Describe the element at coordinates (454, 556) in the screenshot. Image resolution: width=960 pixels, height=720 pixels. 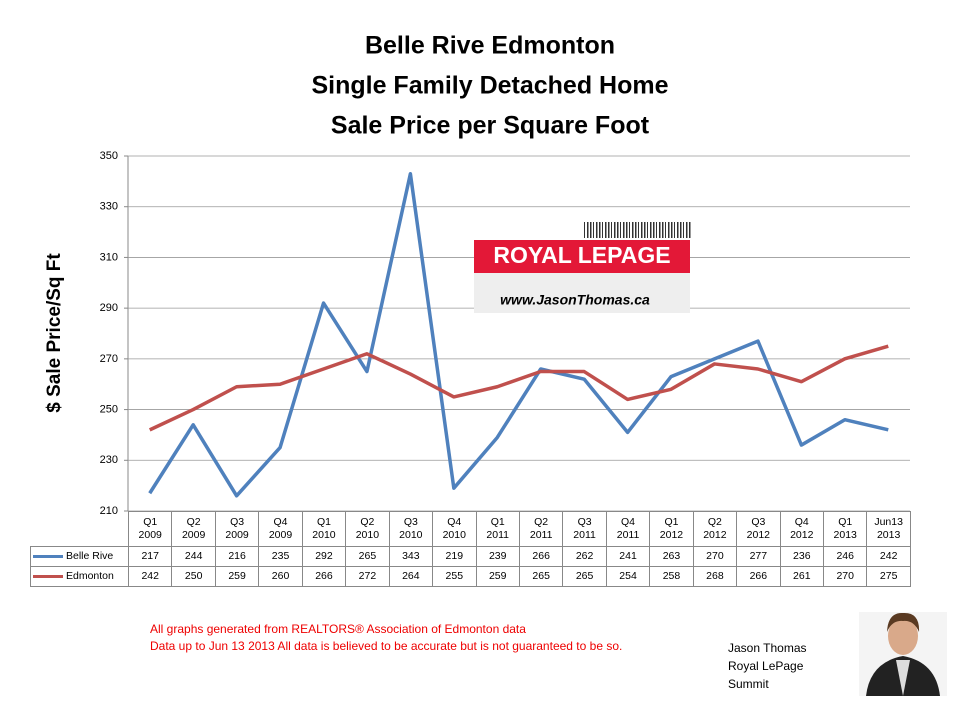
I see `data-label: 219` at that location.